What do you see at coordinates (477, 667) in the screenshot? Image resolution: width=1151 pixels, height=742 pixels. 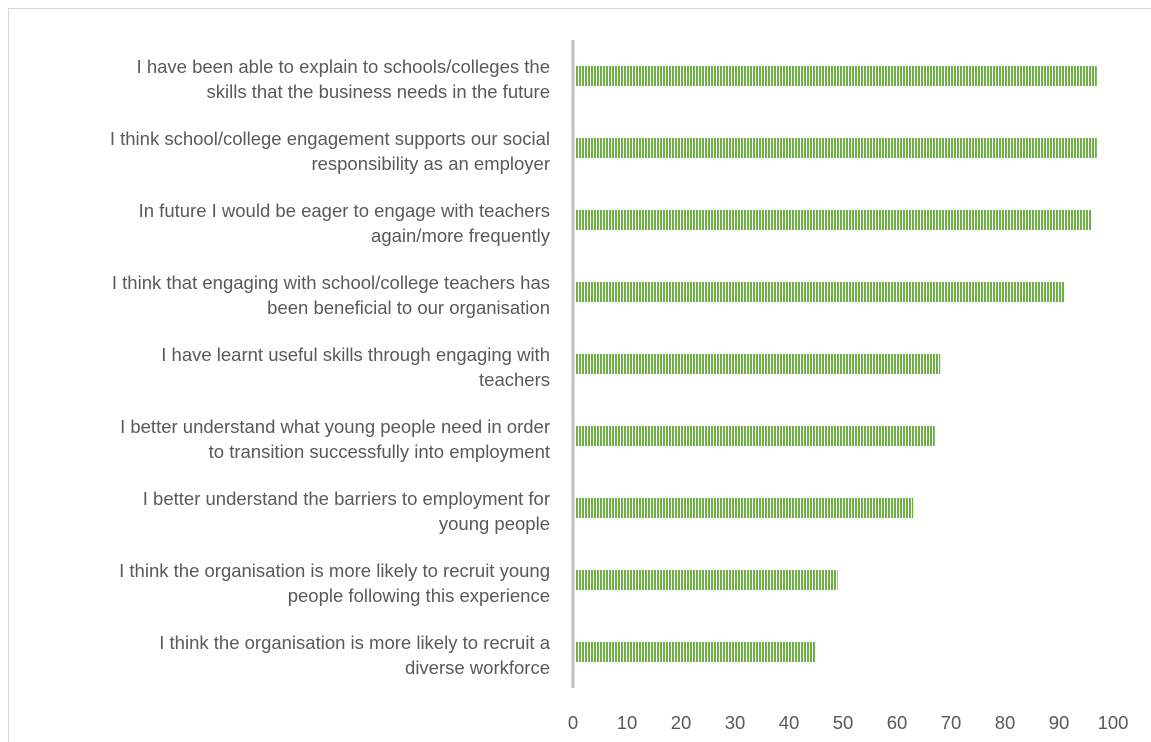 I see `category-label-line: diverse workforce` at bounding box center [477, 667].